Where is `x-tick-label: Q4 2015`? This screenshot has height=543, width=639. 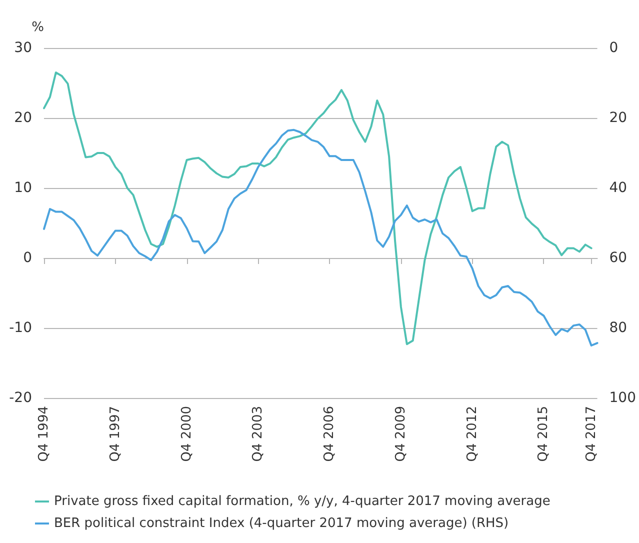 x-tick-label: Q4 2015 is located at coordinates (544, 434).